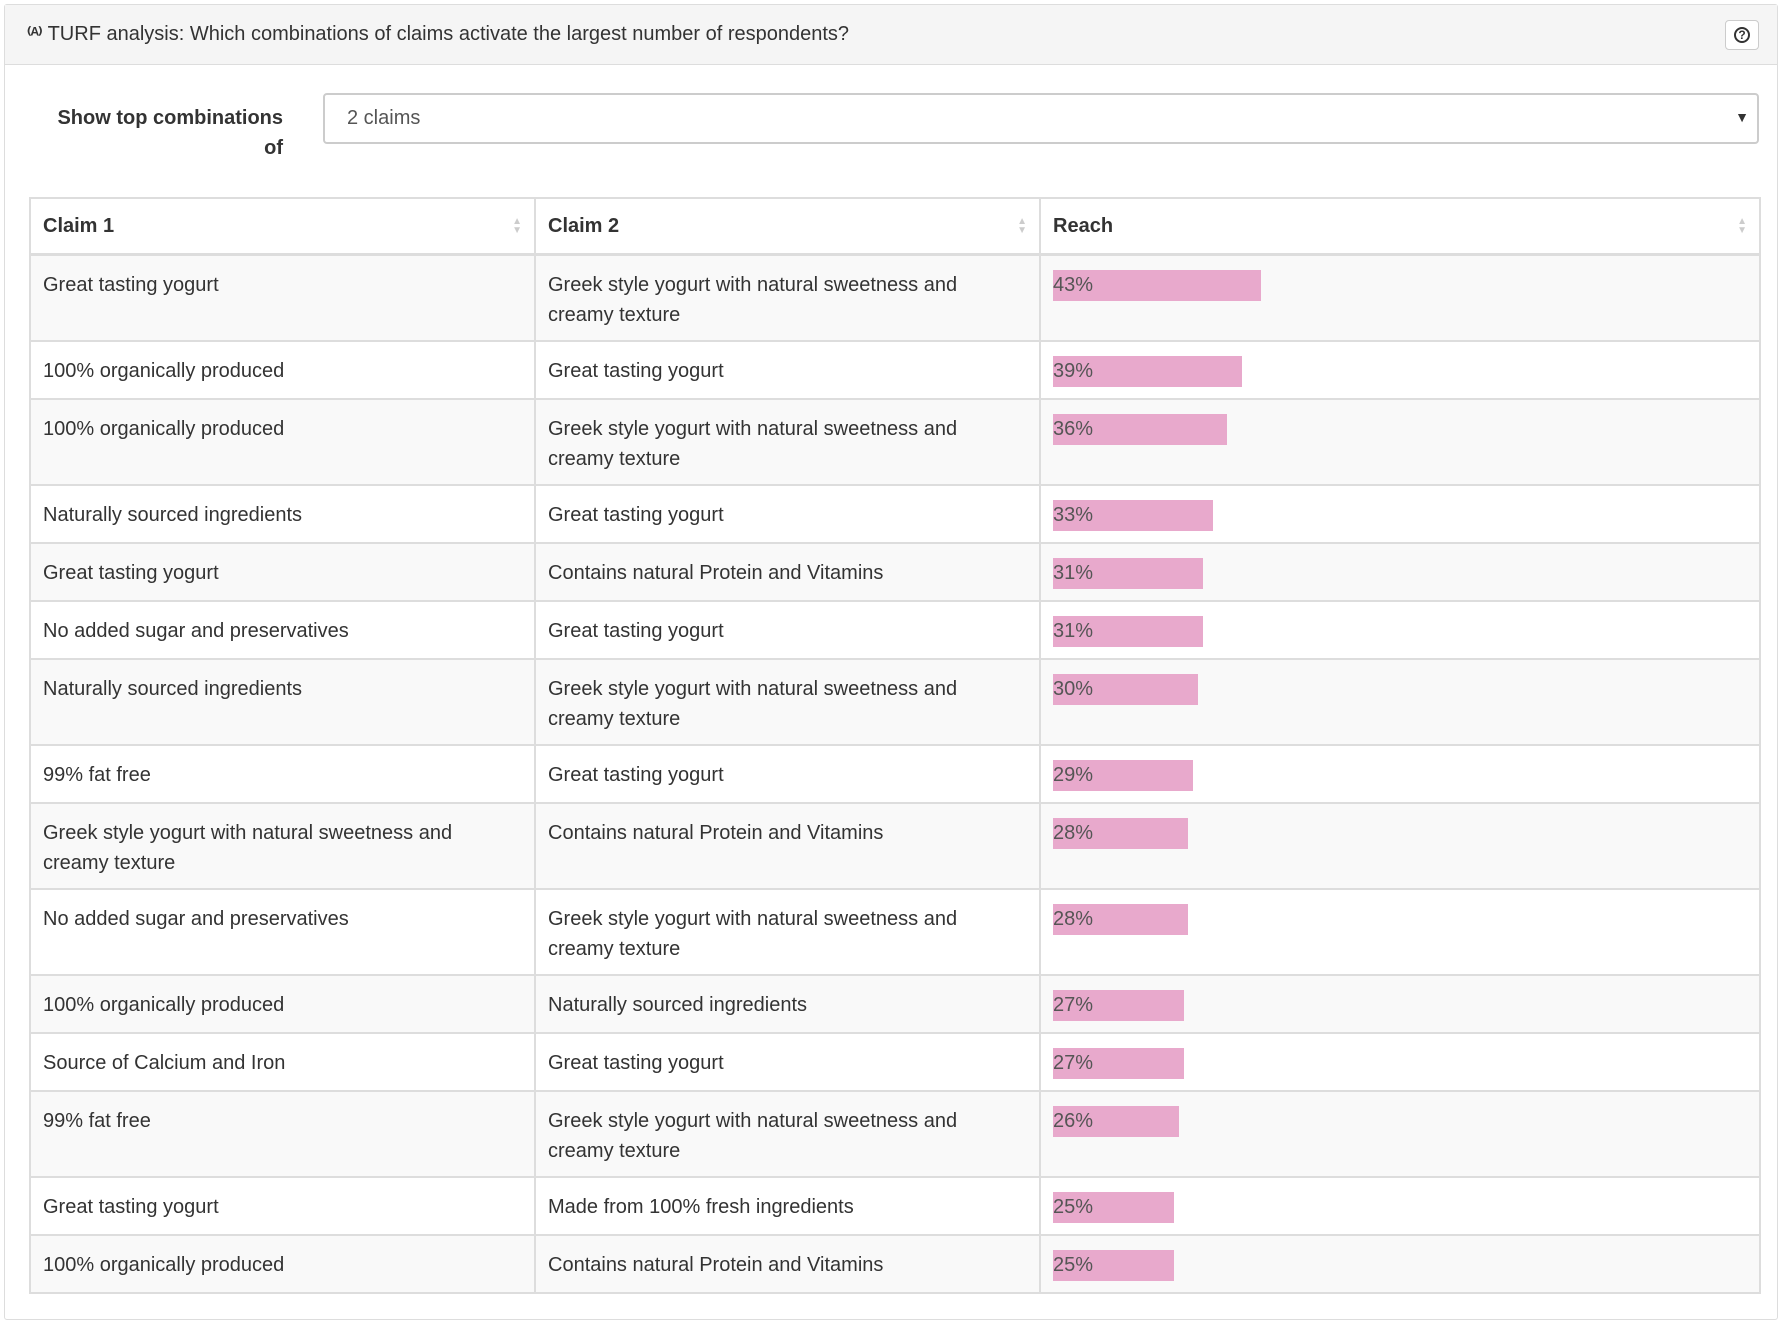  I want to click on reach-value: 30%, so click(1073, 689).